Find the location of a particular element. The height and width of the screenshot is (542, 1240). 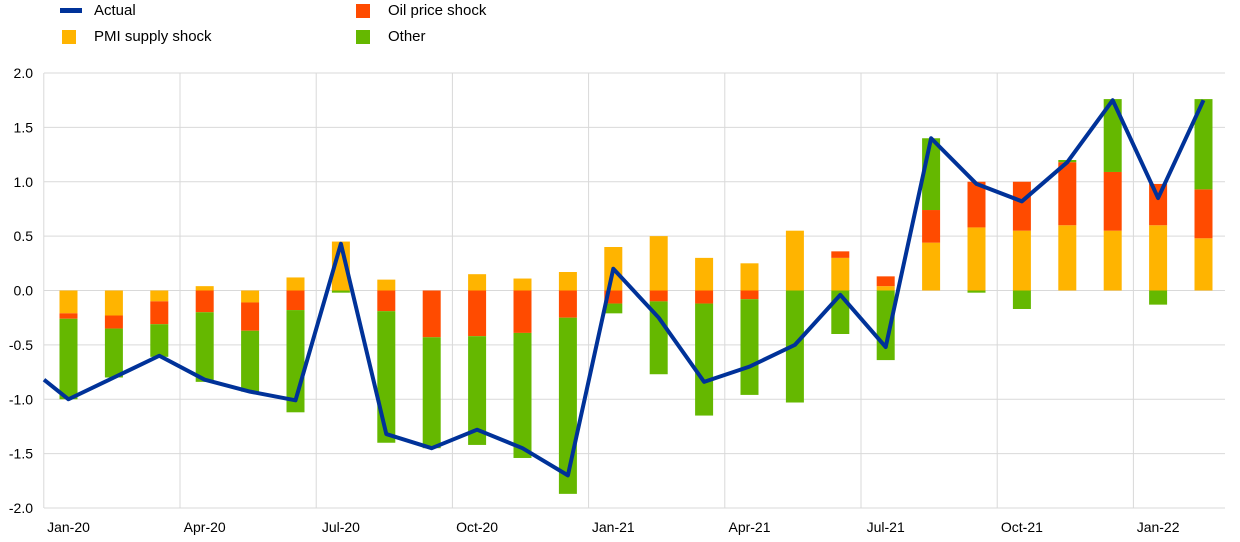

y-axis: 2.0 1.5 1.0 0.5 0.0 -0.5 -1.0 -1.5 -2.0 is located at coordinates (21, 290).